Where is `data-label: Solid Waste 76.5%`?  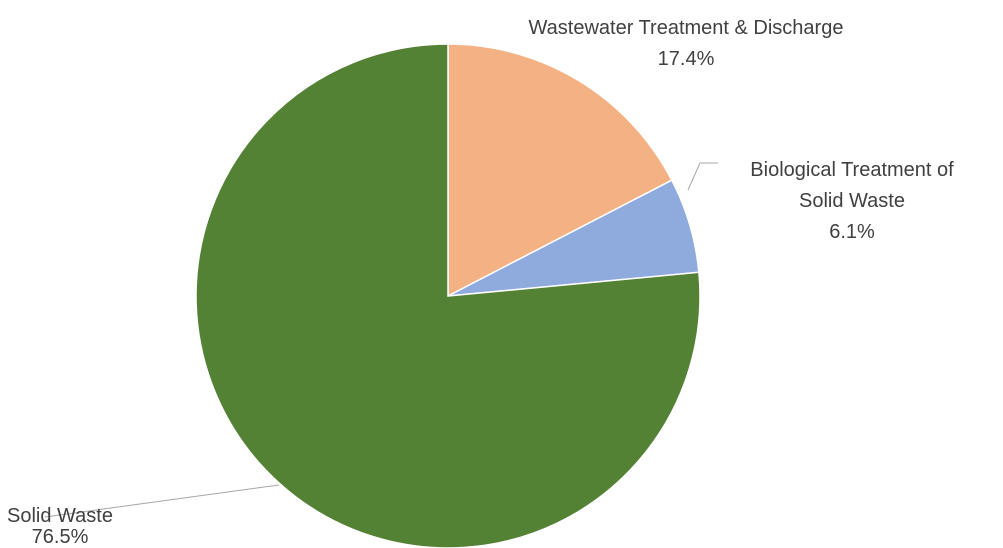
data-label: Solid Waste 76.5% is located at coordinates (60, 527).